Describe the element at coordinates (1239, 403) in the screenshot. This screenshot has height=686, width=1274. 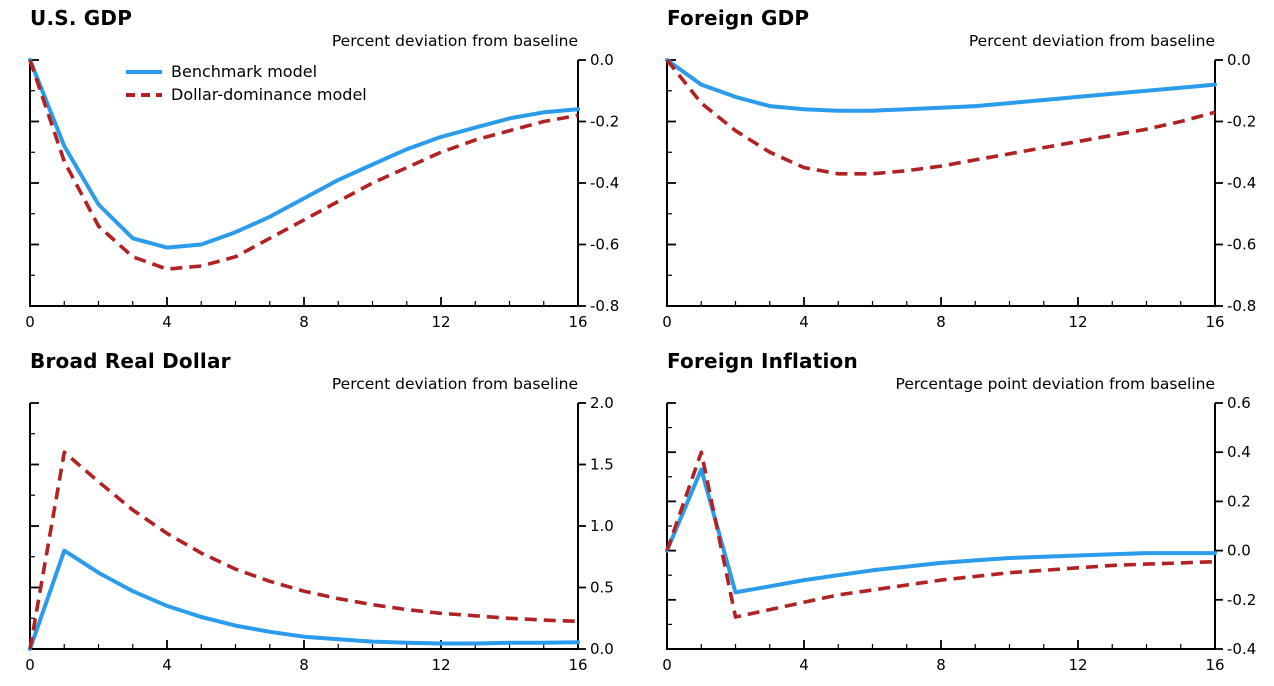
I see `svg-text: 0.6` at that location.